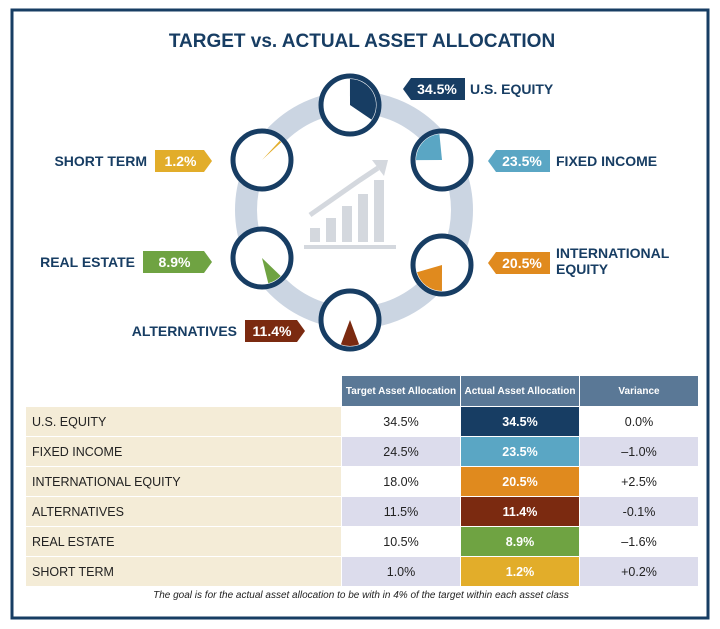 Image resolution: width=720 pixels, height=629 pixels. I want to click on cell: +2.5%, so click(639, 481).